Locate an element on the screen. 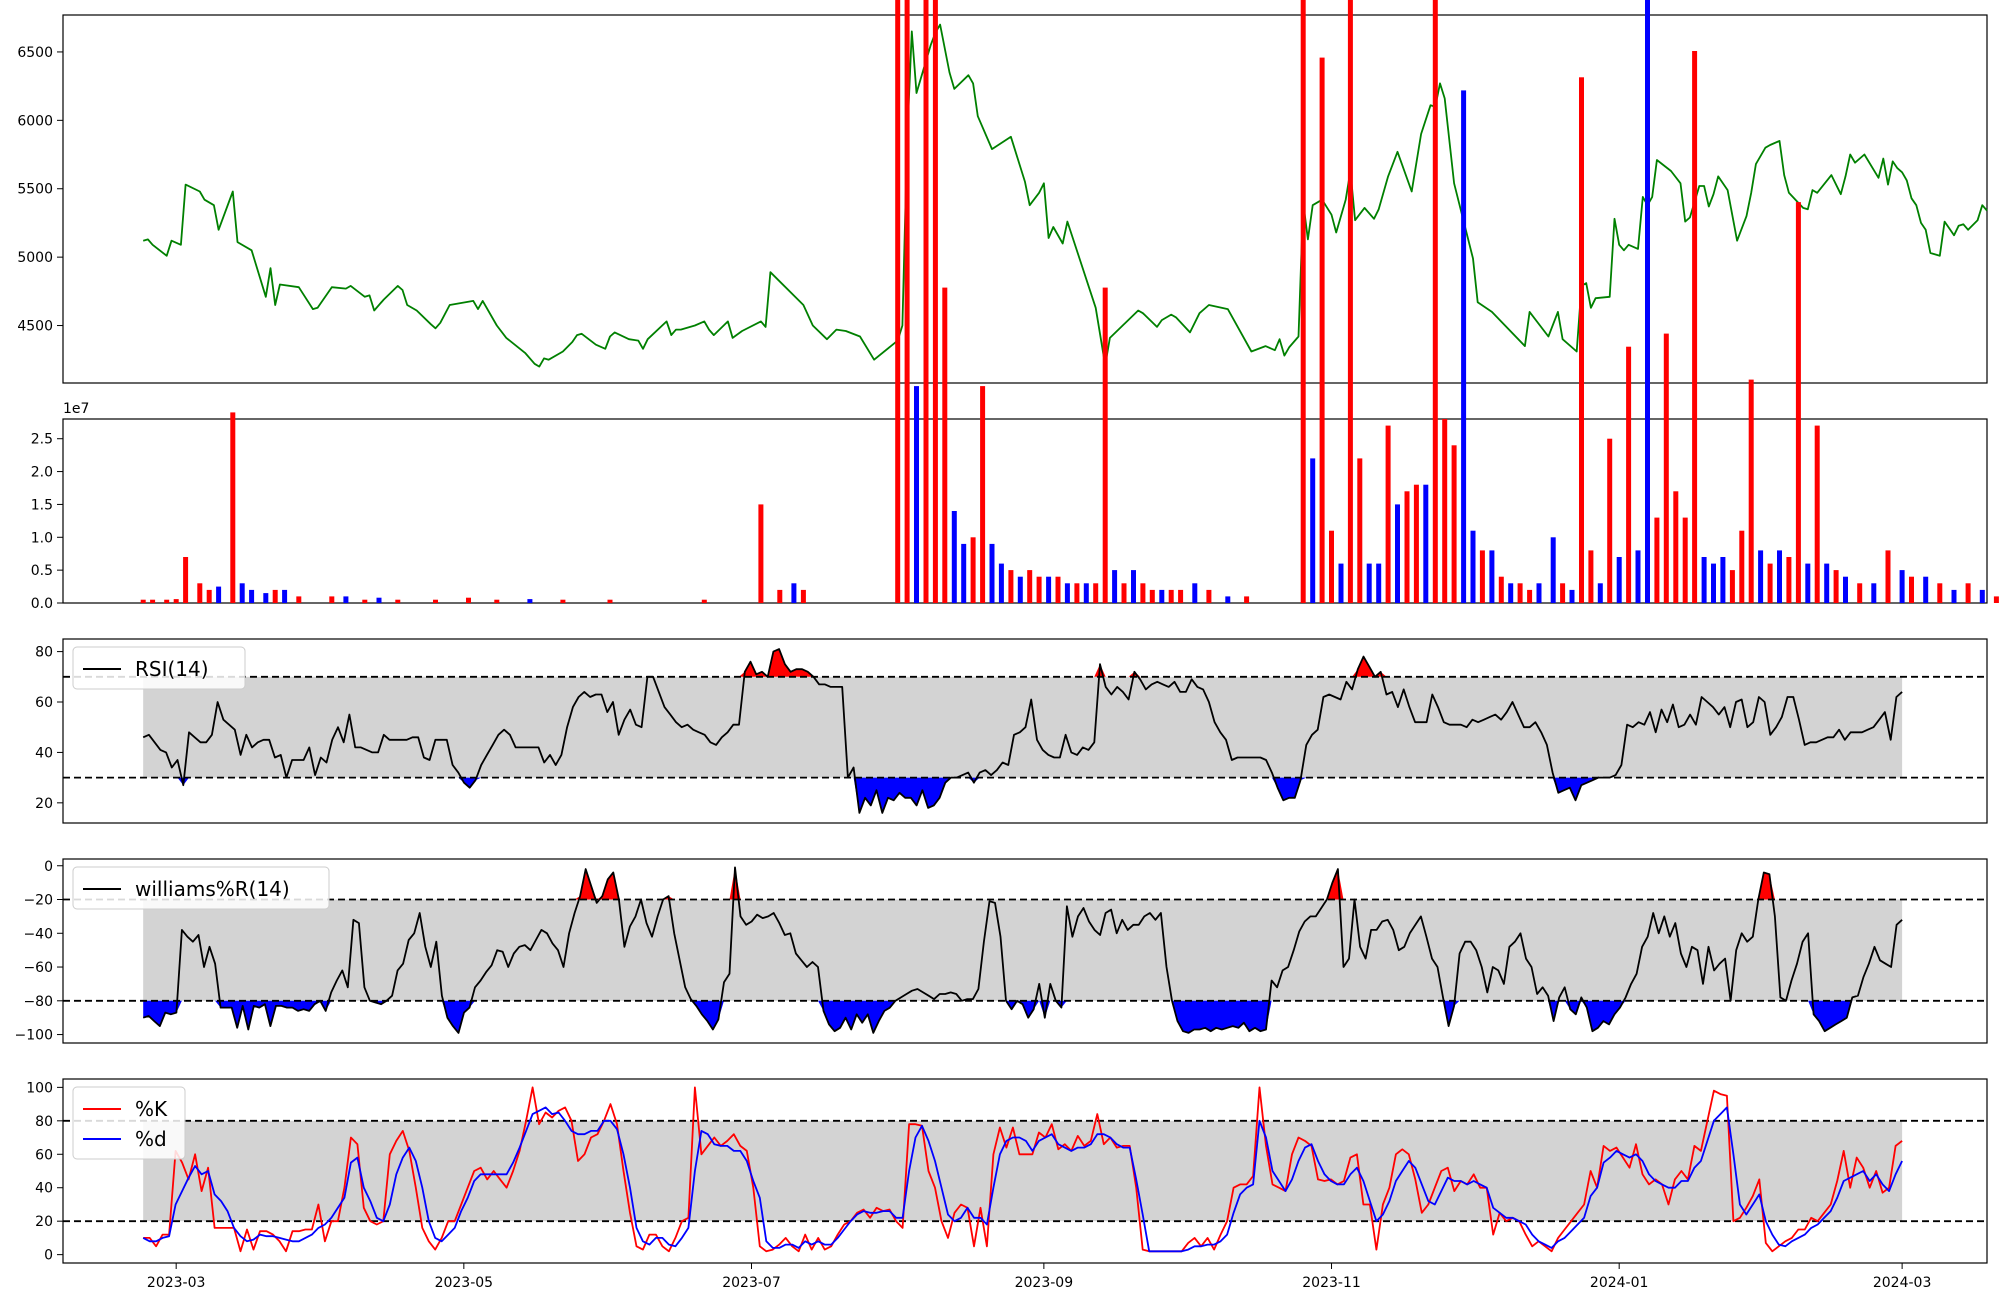 The image size is (2000, 1300). y-tick-label: −100 is located at coordinates (34, 1036).